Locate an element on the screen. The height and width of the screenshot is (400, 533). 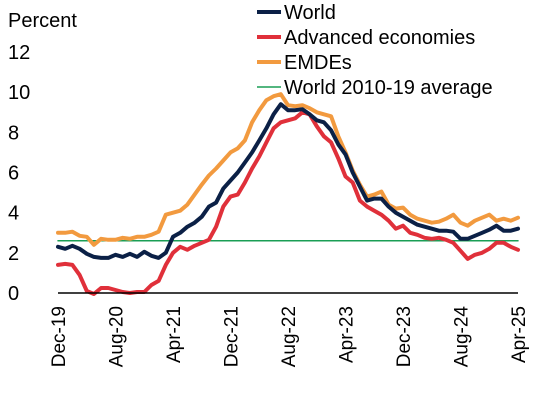
y-tick-label: 4 is located at coordinates (13, 214).